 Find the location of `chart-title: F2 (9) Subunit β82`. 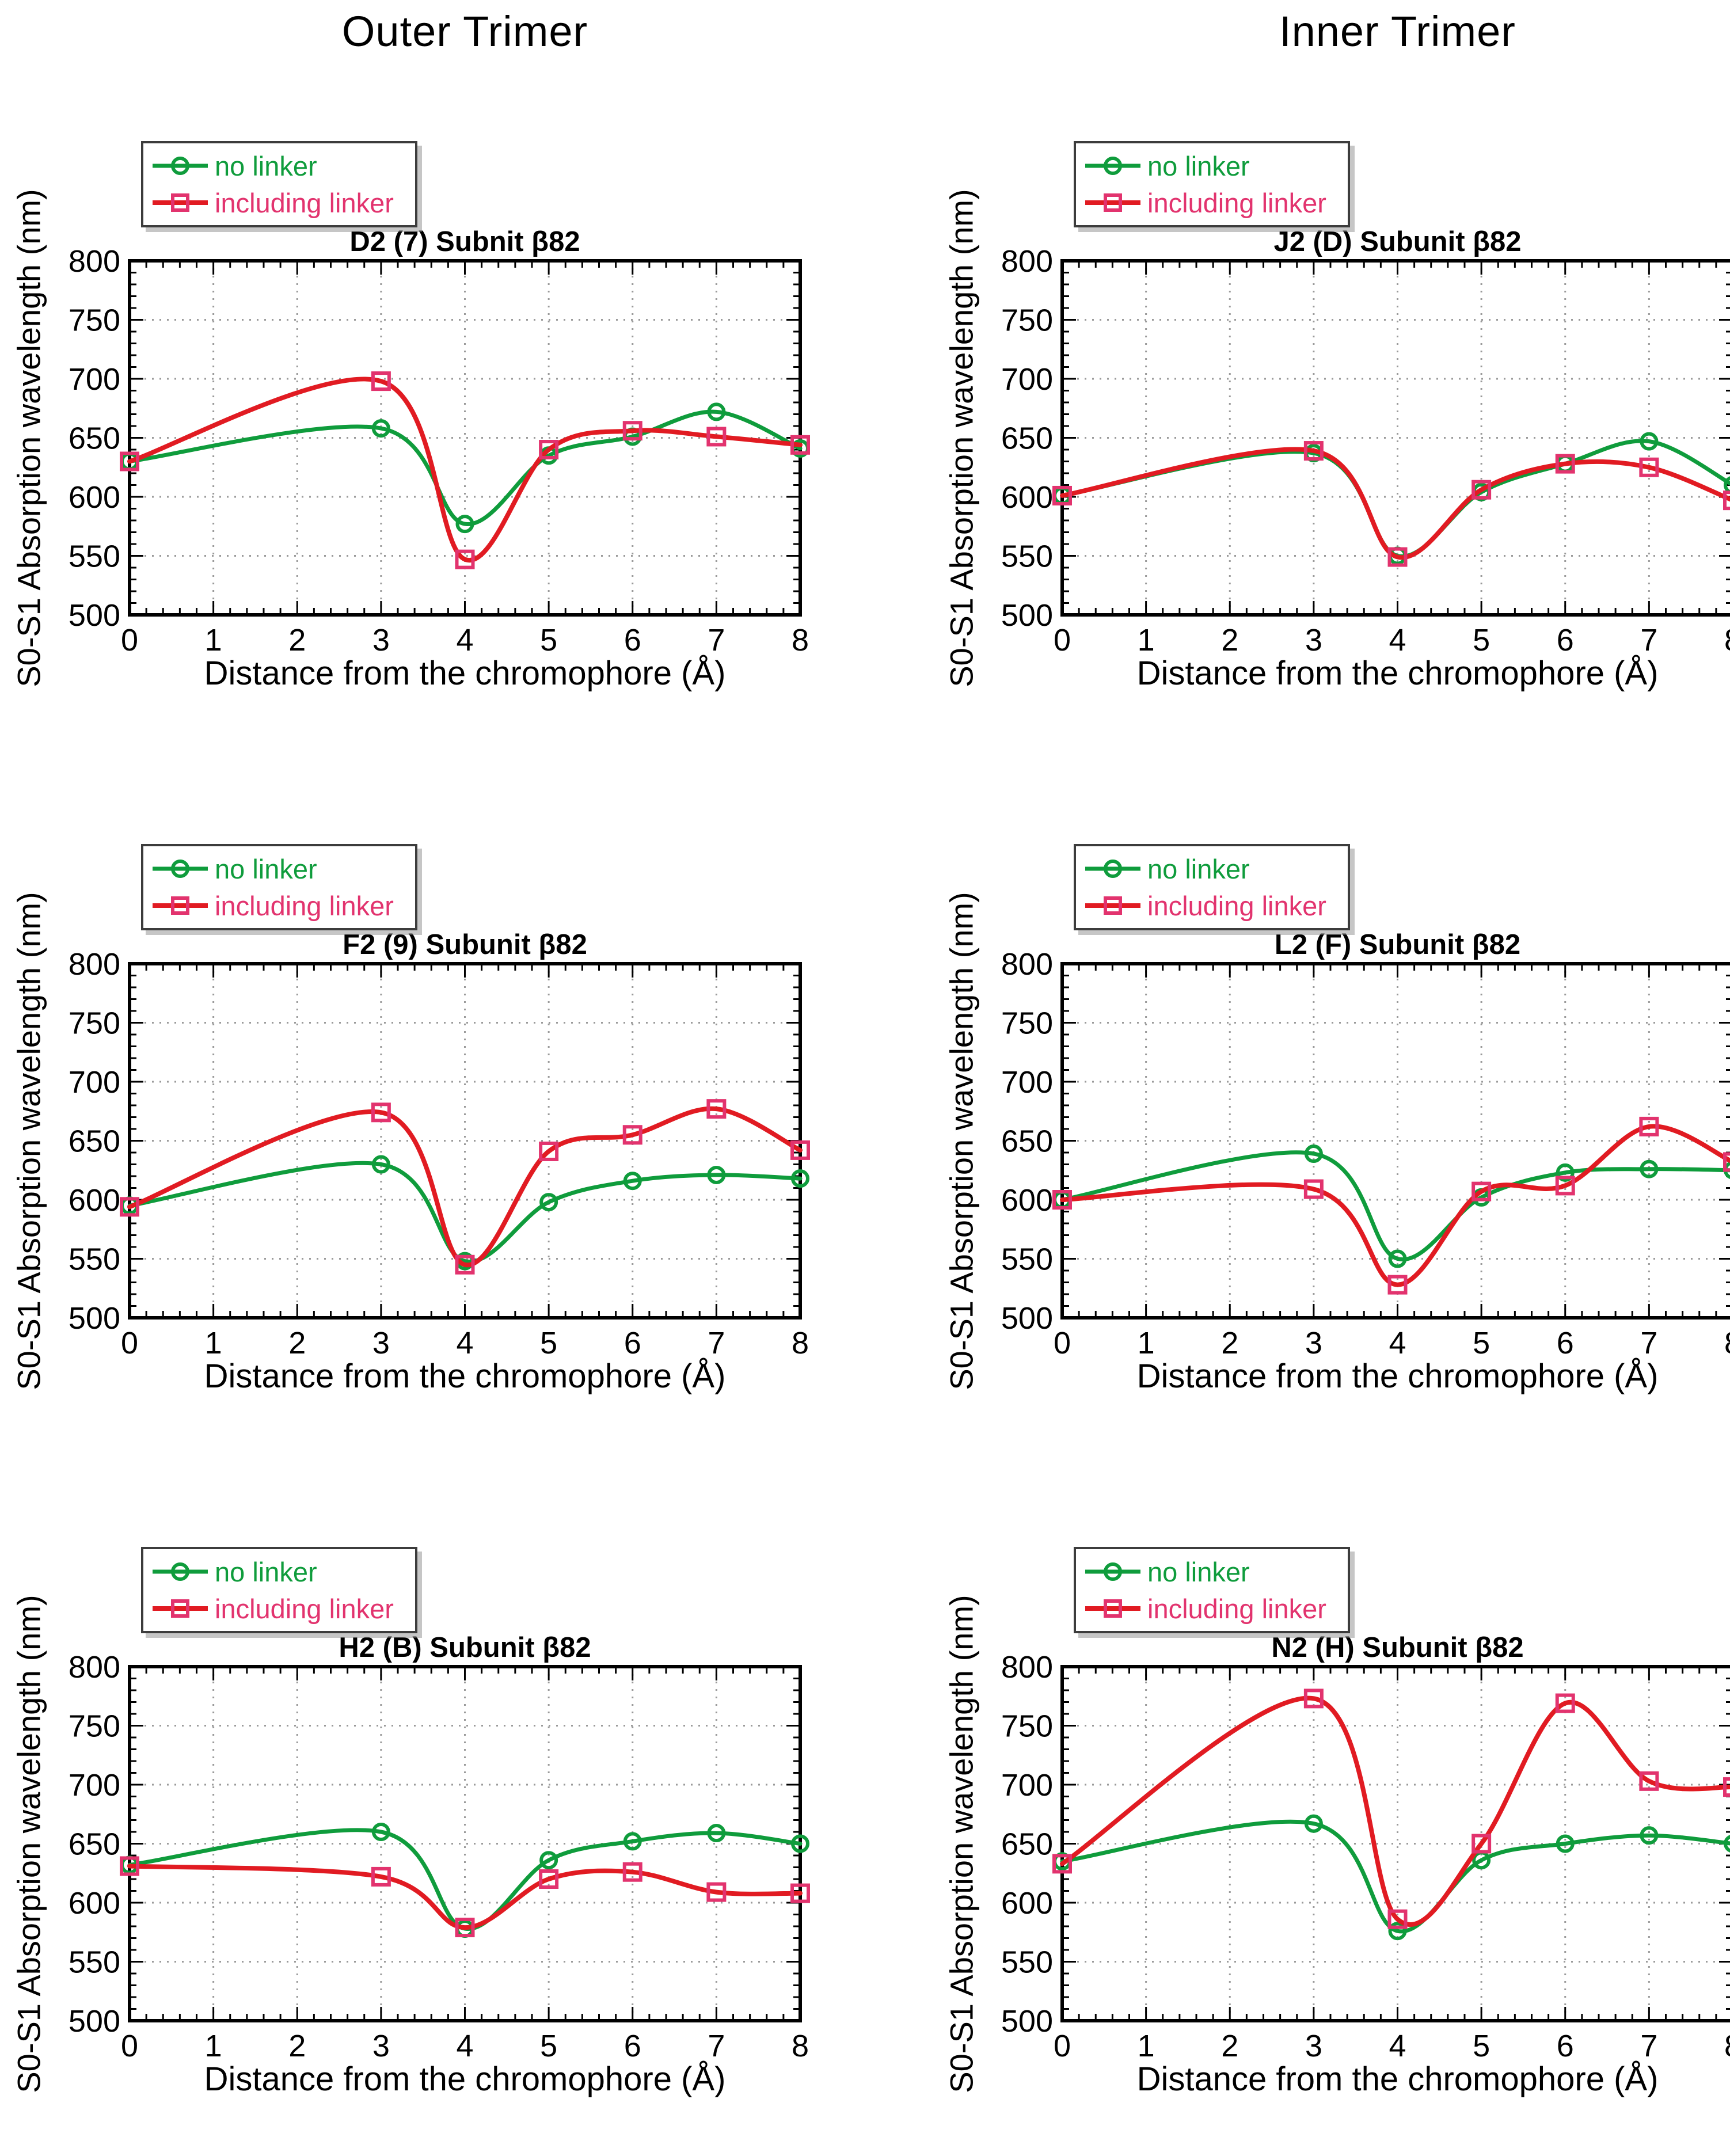

chart-title: F2 (9) Subunit β82 is located at coordinates (465, 945).